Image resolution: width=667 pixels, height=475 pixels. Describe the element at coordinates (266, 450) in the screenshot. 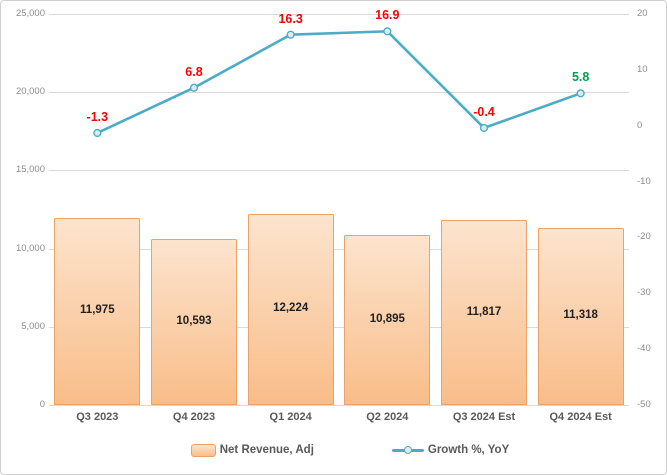

I see `legend-label-net-revenue: Net Revenue, Adj` at that location.